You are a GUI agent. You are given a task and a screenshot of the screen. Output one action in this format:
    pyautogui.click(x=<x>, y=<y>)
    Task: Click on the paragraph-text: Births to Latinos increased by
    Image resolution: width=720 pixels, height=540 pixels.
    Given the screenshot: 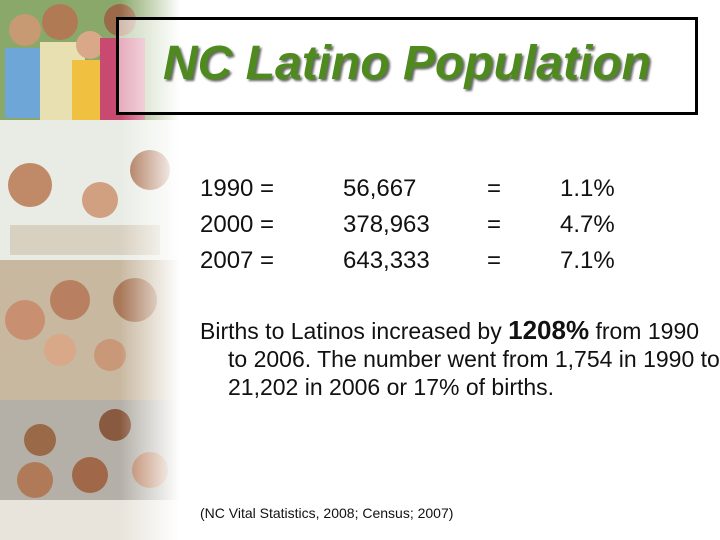 What is the action you would take?
    pyautogui.click(x=354, y=331)
    